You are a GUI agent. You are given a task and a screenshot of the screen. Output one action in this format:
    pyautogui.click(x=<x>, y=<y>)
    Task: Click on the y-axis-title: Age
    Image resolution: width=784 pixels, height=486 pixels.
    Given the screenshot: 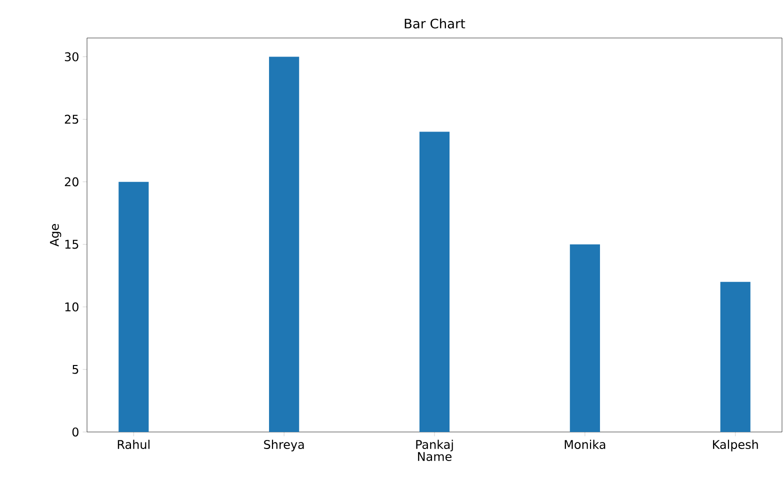 What is the action you would take?
    pyautogui.click(x=56, y=235)
    